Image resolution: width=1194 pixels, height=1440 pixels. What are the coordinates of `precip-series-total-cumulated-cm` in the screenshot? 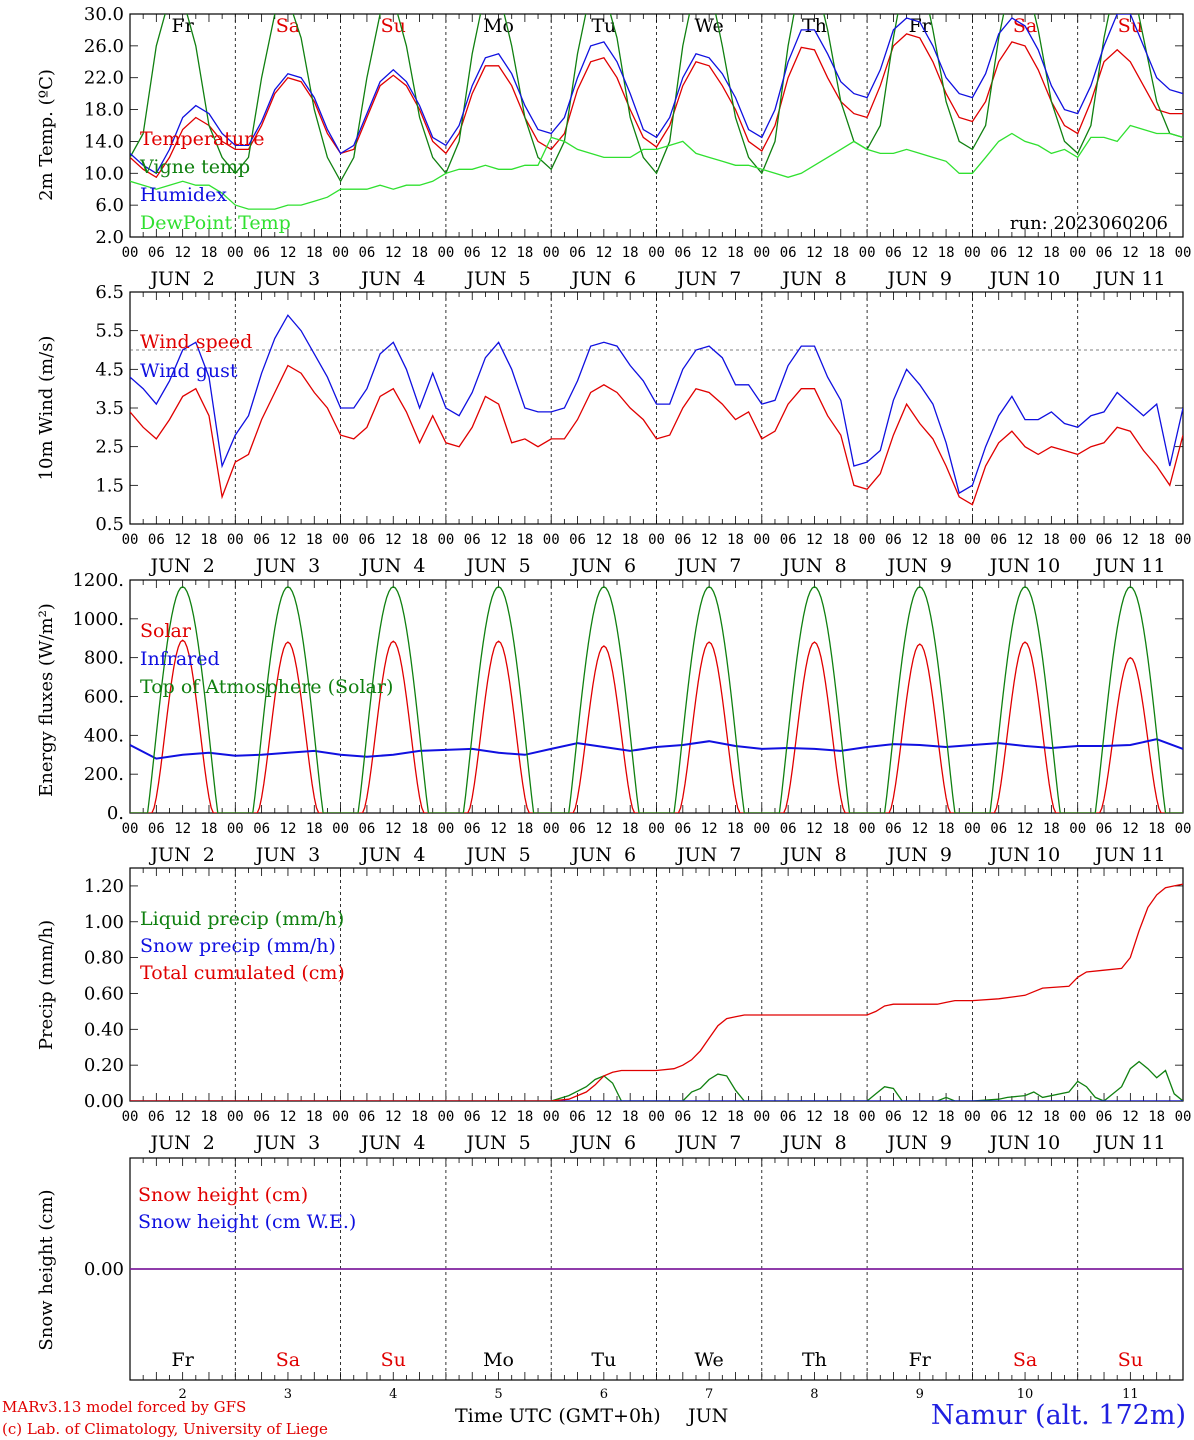 It's located at (656, 992).